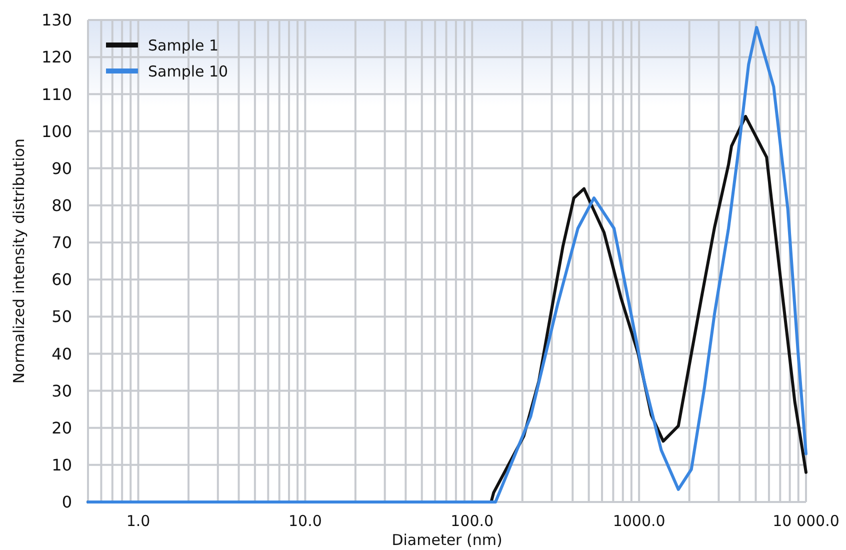 This screenshot has width=846, height=550. What do you see at coordinates (62, 168) in the screenshot?
I see `y-tick-label: 90` at bounding box center [62, 168].